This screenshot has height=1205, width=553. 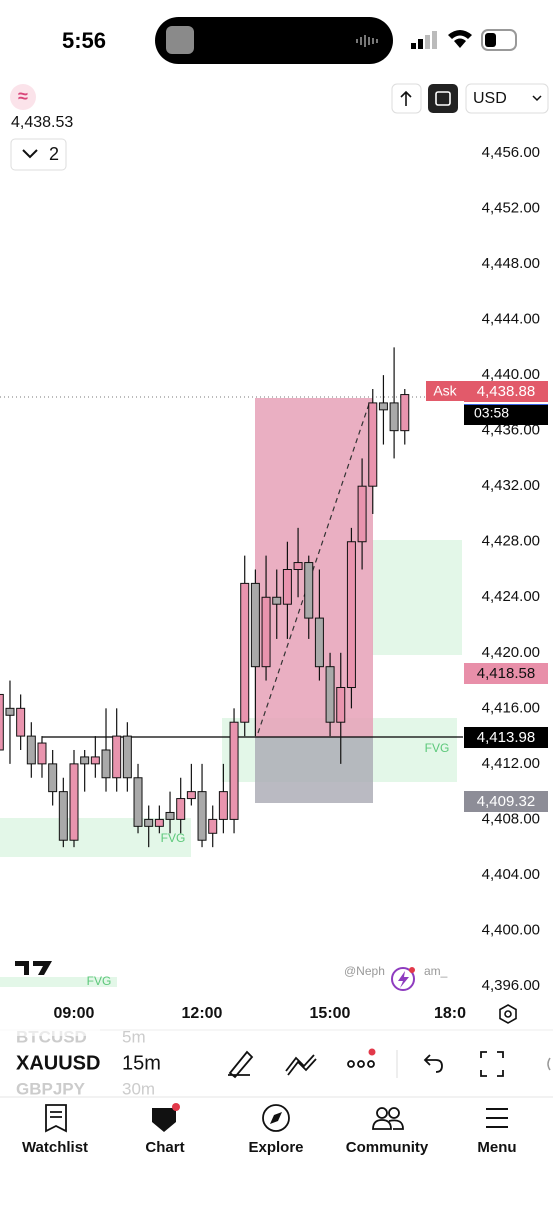 I want to click on indicator-count: 2, so click(x=54, y=154).